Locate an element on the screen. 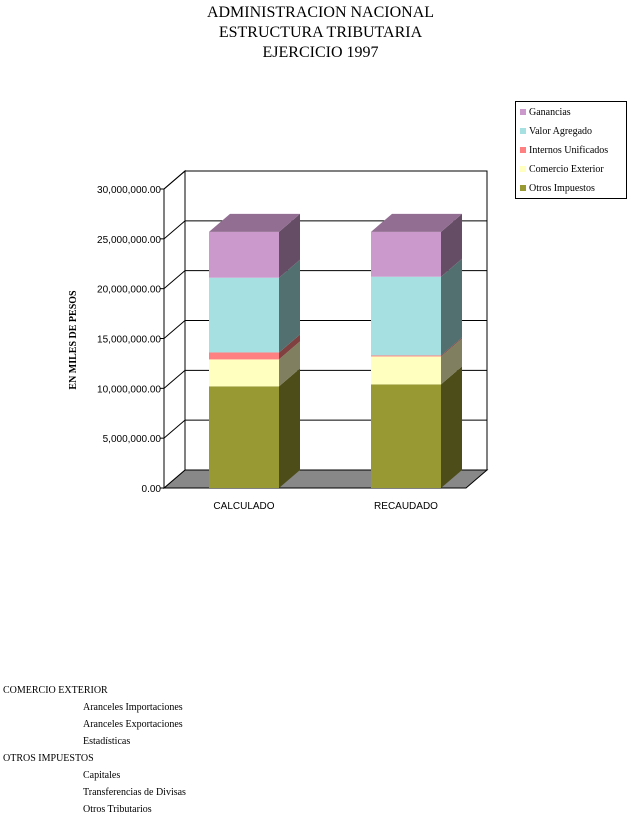 Image resolution: width=641 pixels, height=818 pixels. legend-swatch-valor-agregado is located at coordinates (523, 130).